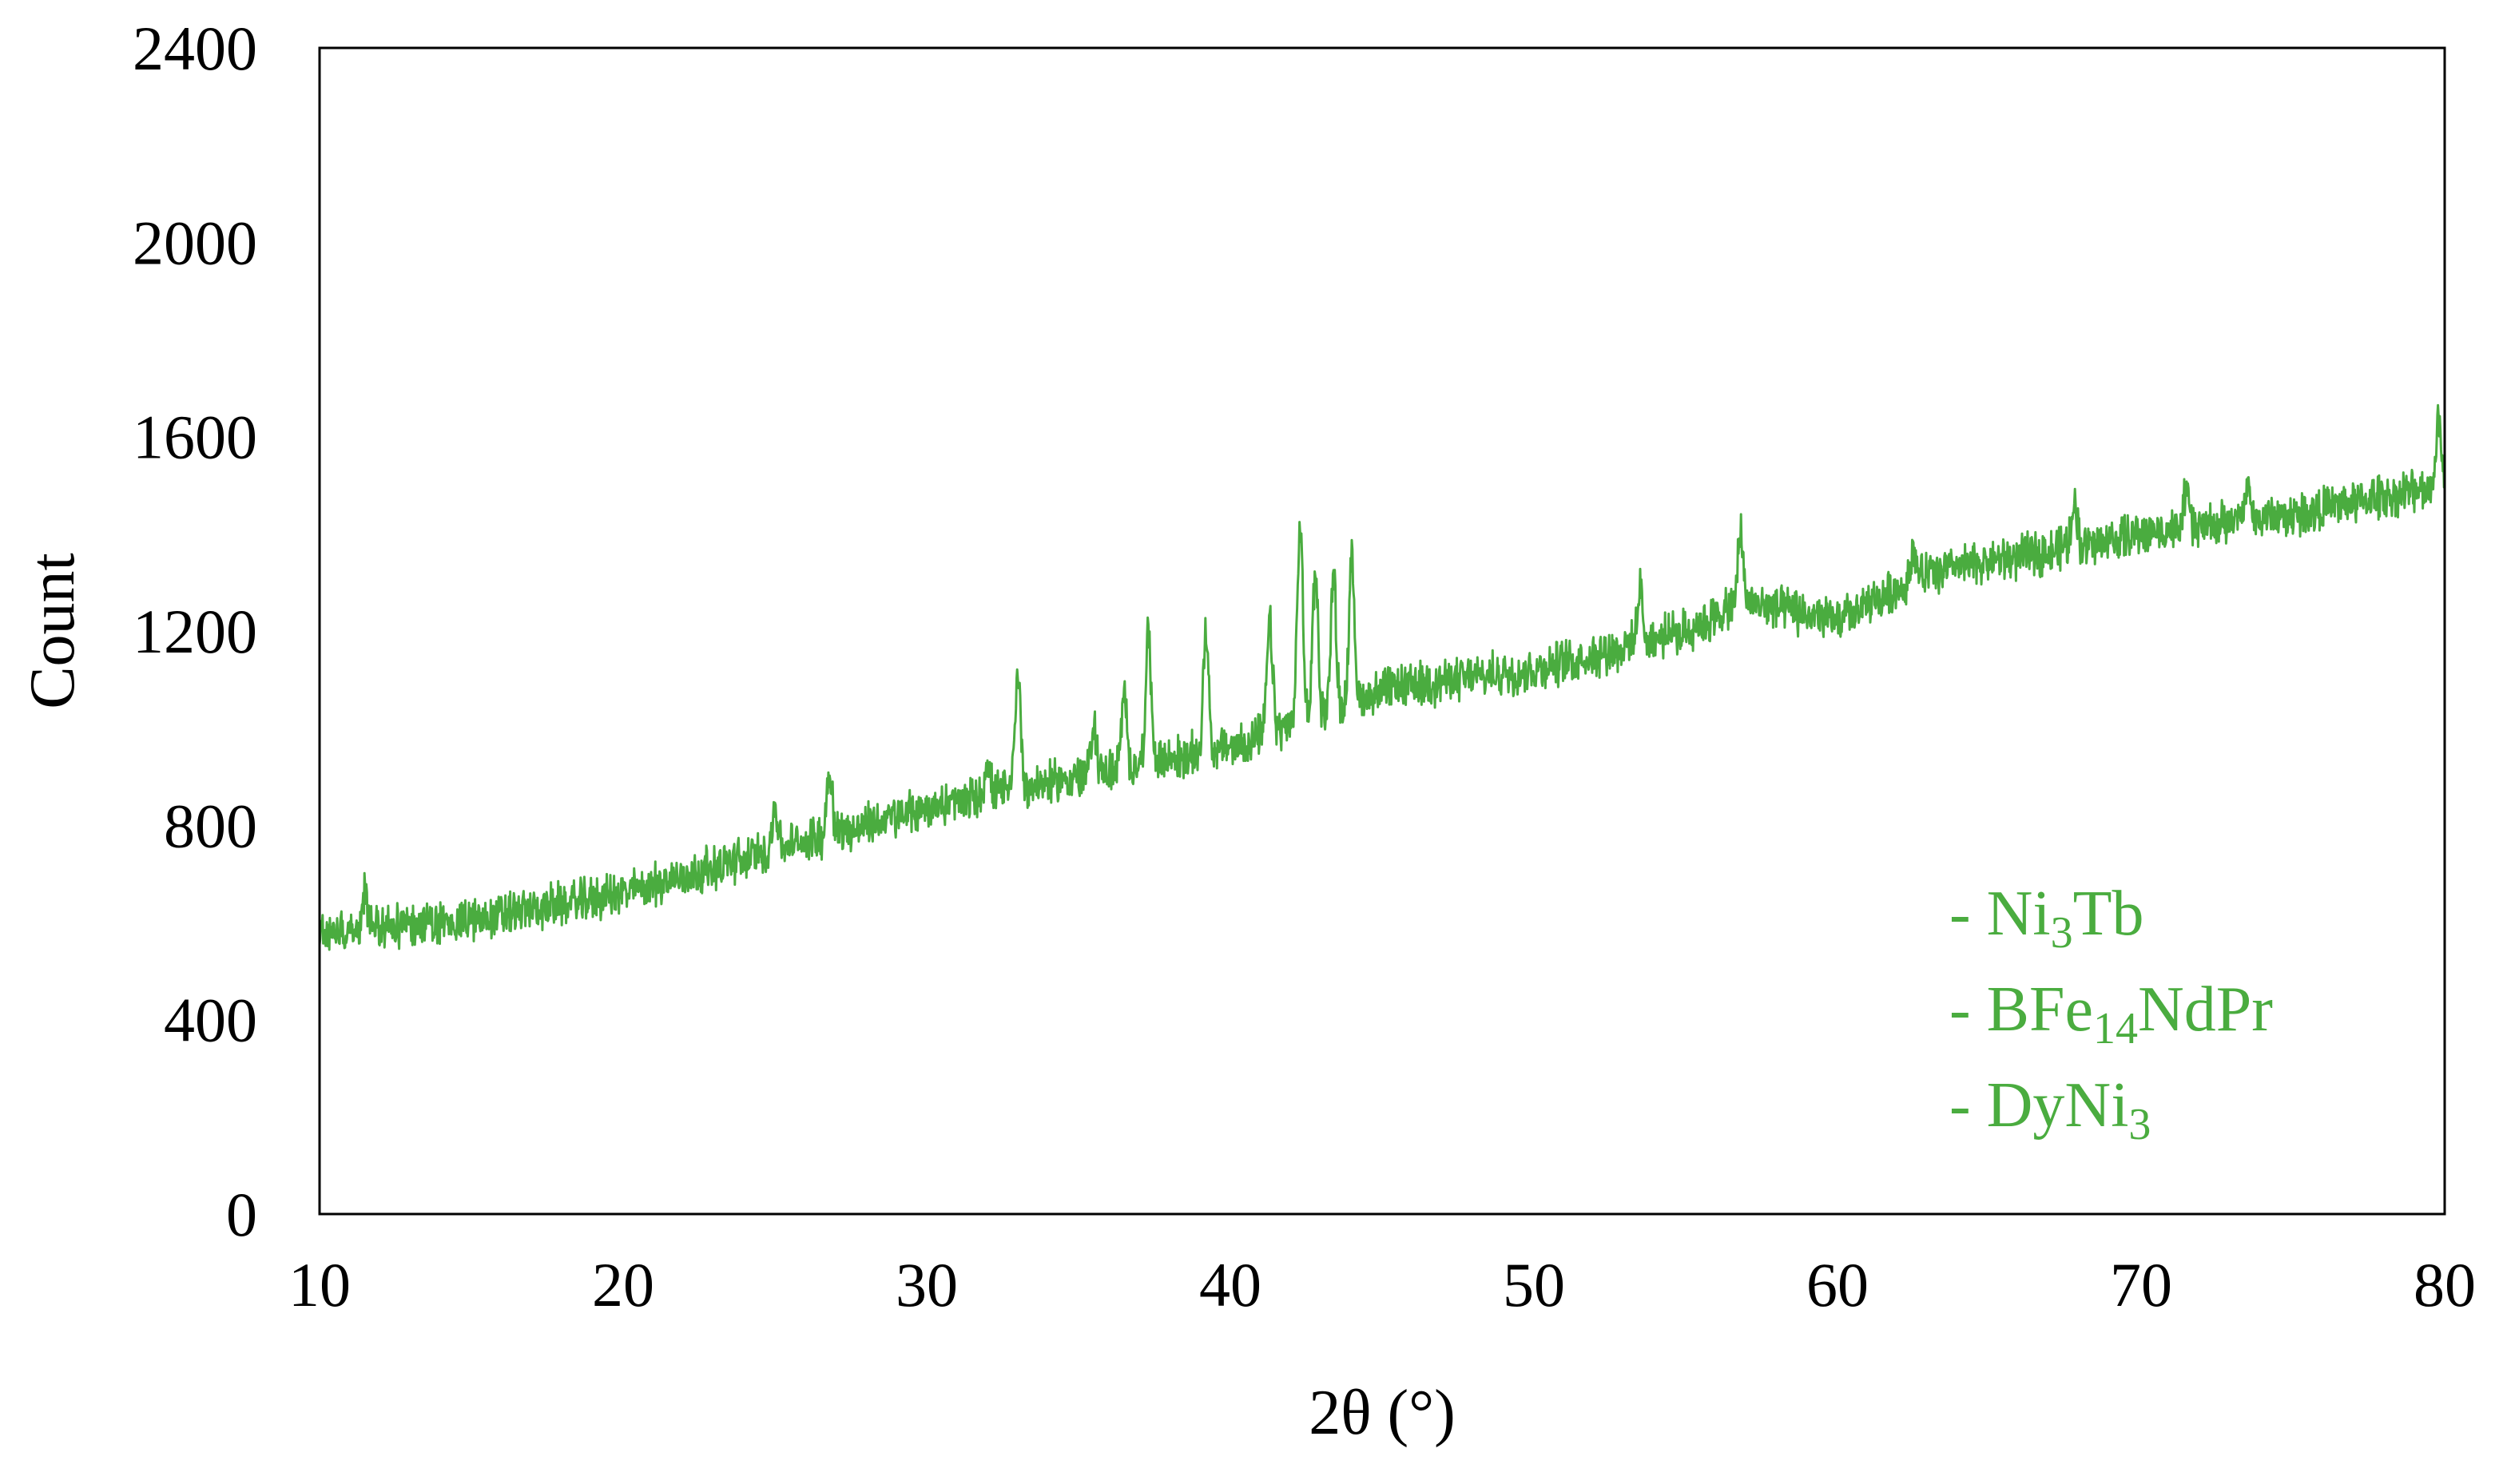 This screenshot has height=1484, width=2499. I want to click on legend-text-part: BFe, so click(2040, 1009).